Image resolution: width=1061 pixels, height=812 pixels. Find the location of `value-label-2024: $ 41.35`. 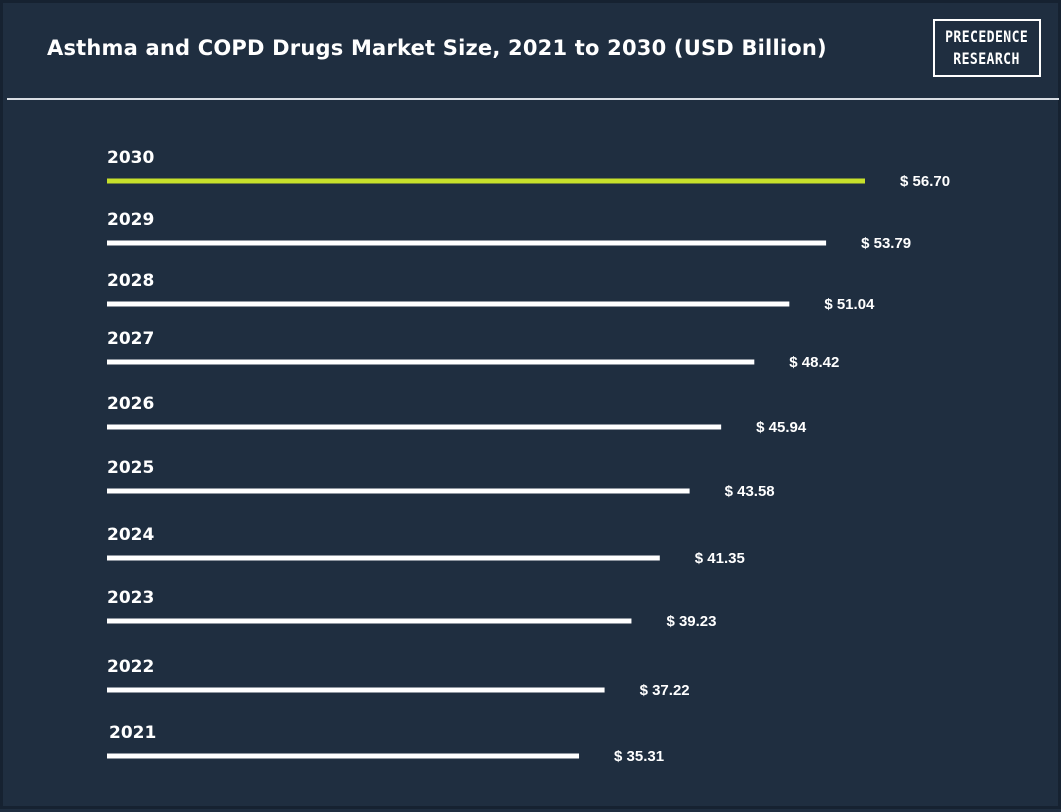

value-label-2024: $ 41.35 is located at coordinates (720, 558).